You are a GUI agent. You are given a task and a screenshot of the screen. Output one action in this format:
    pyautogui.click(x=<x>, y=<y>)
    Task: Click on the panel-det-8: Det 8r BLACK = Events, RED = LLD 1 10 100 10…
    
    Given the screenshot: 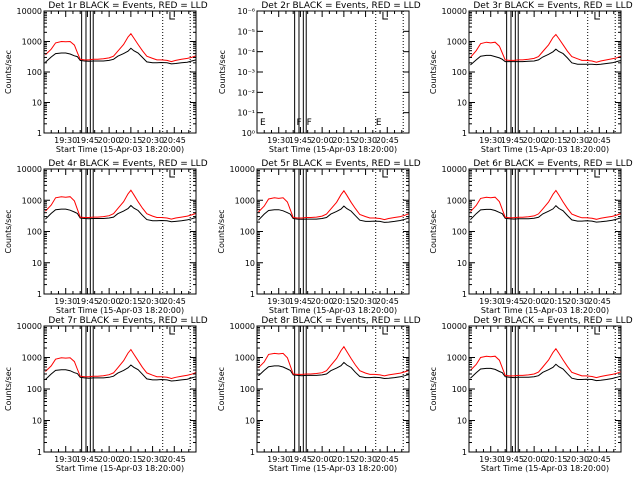 What is the action you would take?
    pyautogui.click(x=319, y=394)
    